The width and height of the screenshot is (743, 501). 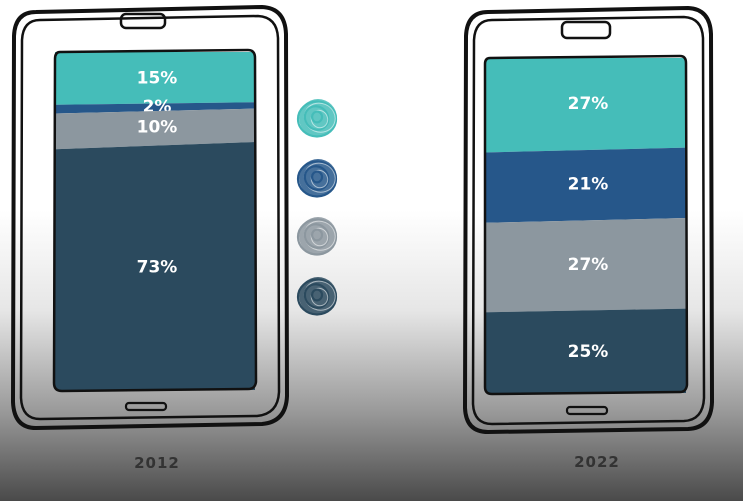 What do you see at coordinates (586, 30) in the screenshot?
I see `phone-2022-speaker-icon` at bounding box center [586, 30].